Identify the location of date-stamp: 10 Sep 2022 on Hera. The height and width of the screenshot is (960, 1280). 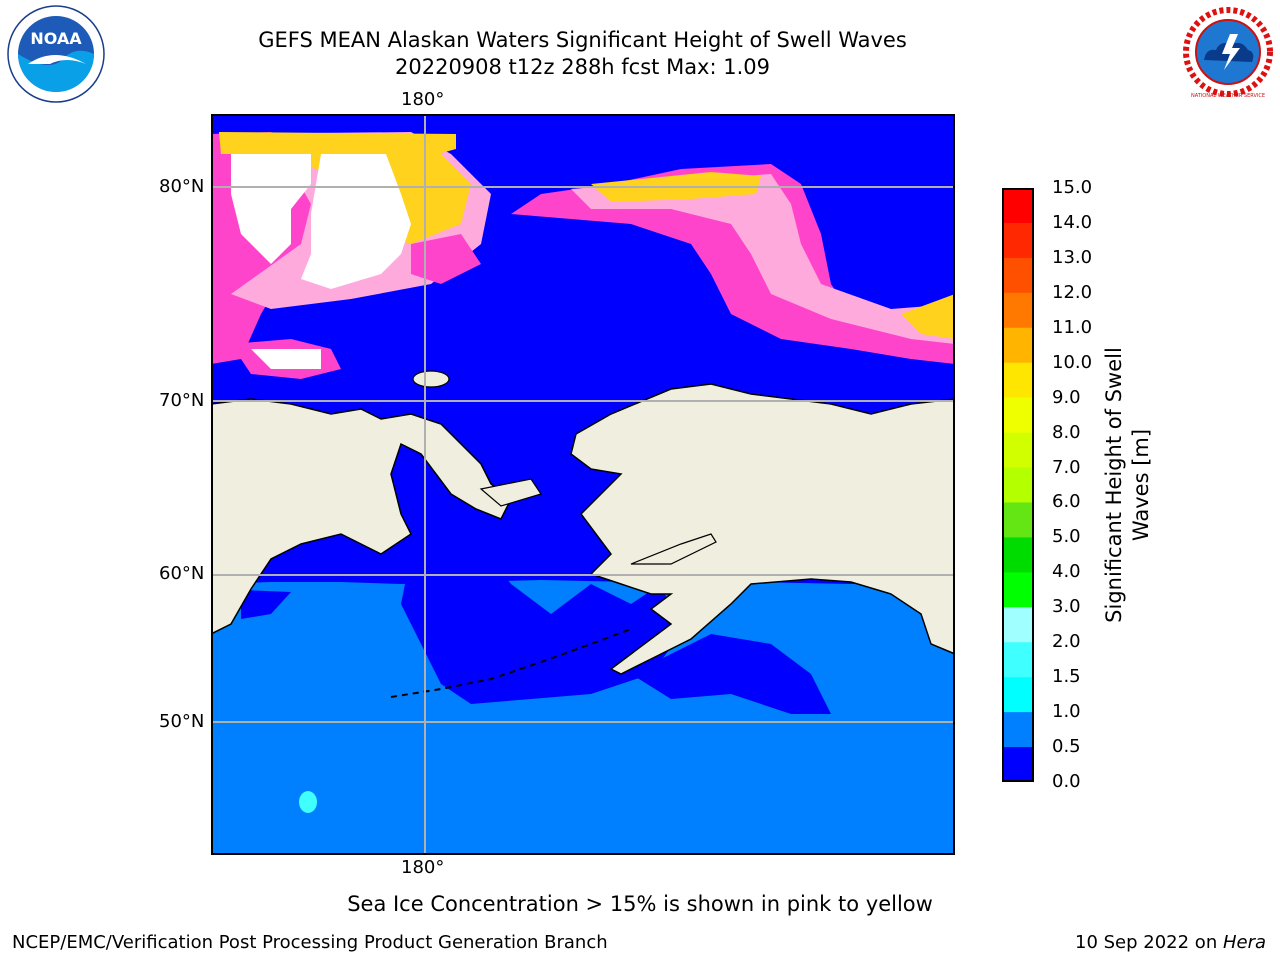
(1170, 943).